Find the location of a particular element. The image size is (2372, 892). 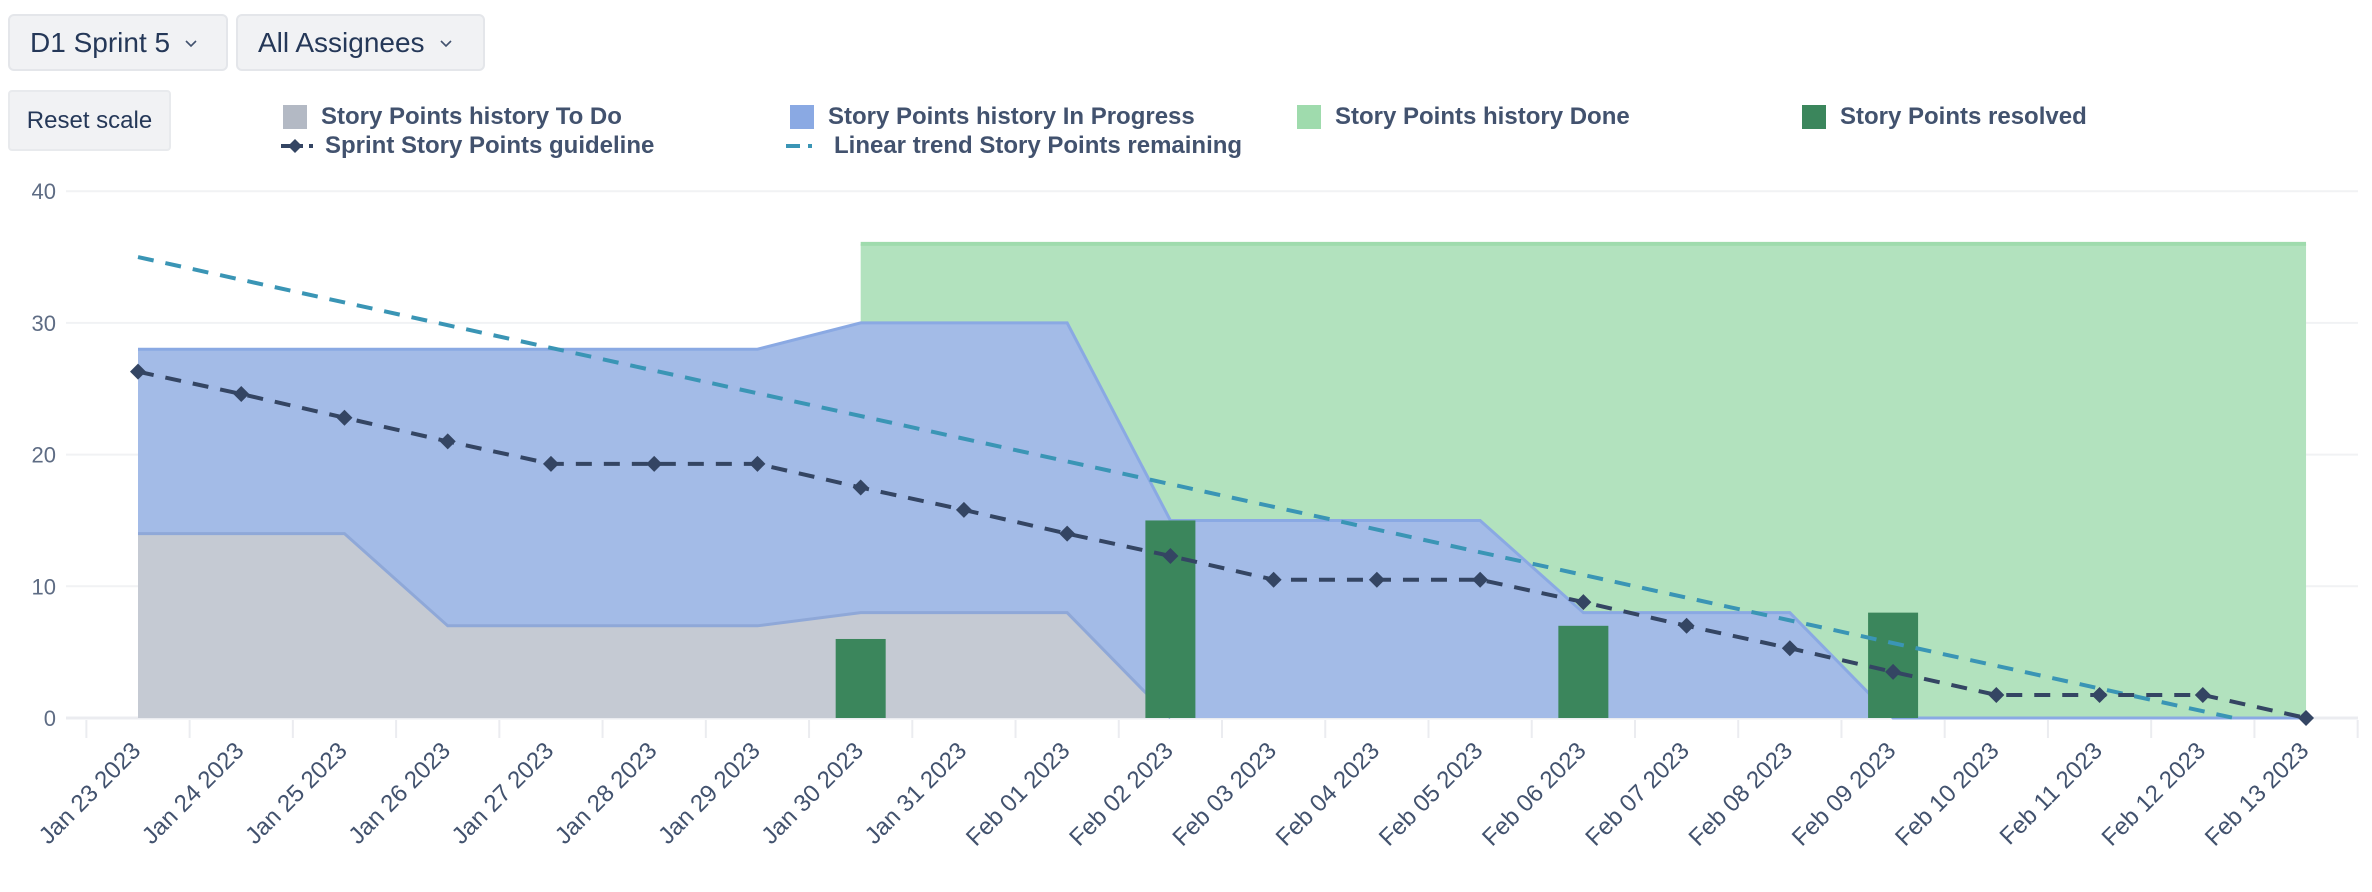

x-tick-label: Jan 29 2023 is located at coordinates (709, 793).